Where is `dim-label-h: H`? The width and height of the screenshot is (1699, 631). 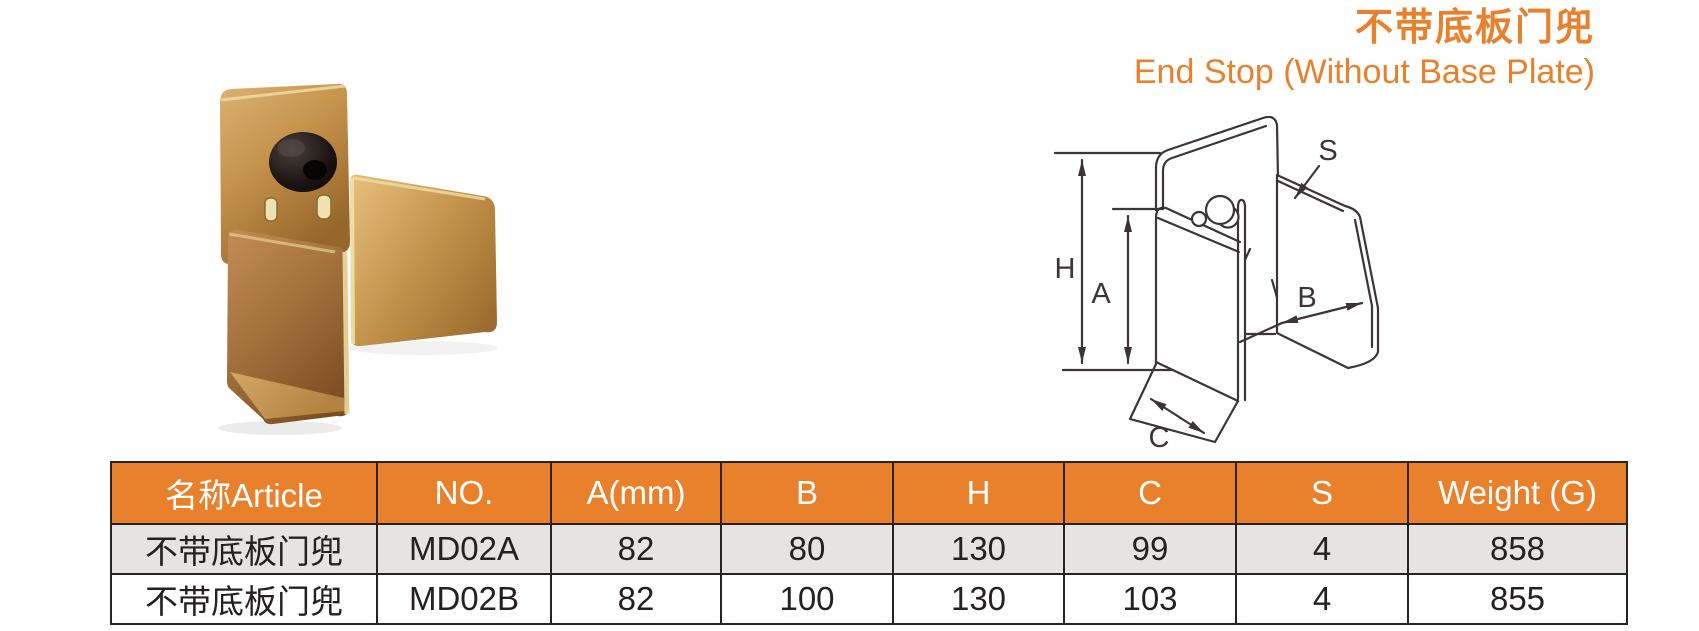
dim-label-h: H is located at coordinates (1065, 269).